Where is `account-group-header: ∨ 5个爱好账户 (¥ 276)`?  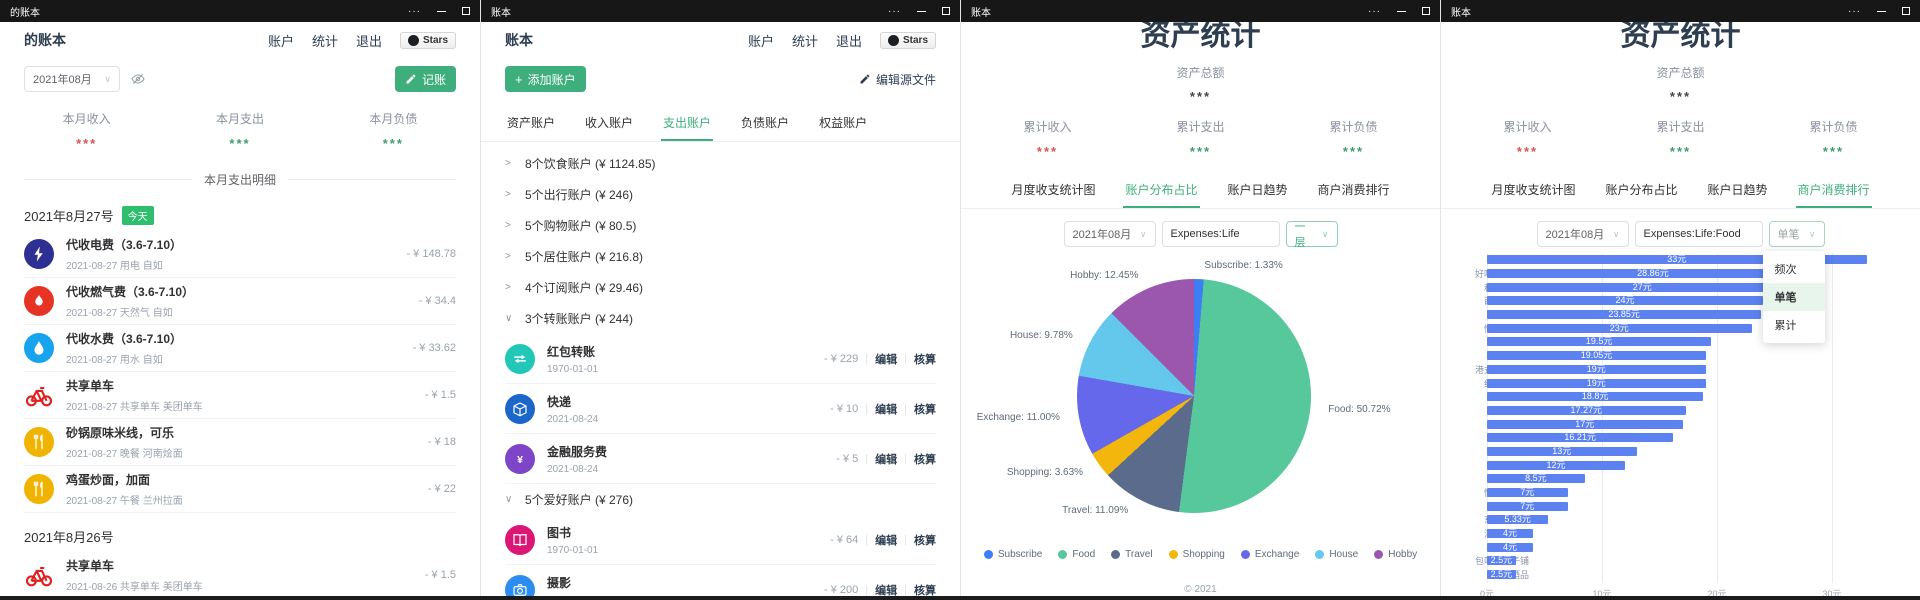
account-group-header: ∨ 5个爱好账户 (¥ 276) is located at coordinates (720, 499).